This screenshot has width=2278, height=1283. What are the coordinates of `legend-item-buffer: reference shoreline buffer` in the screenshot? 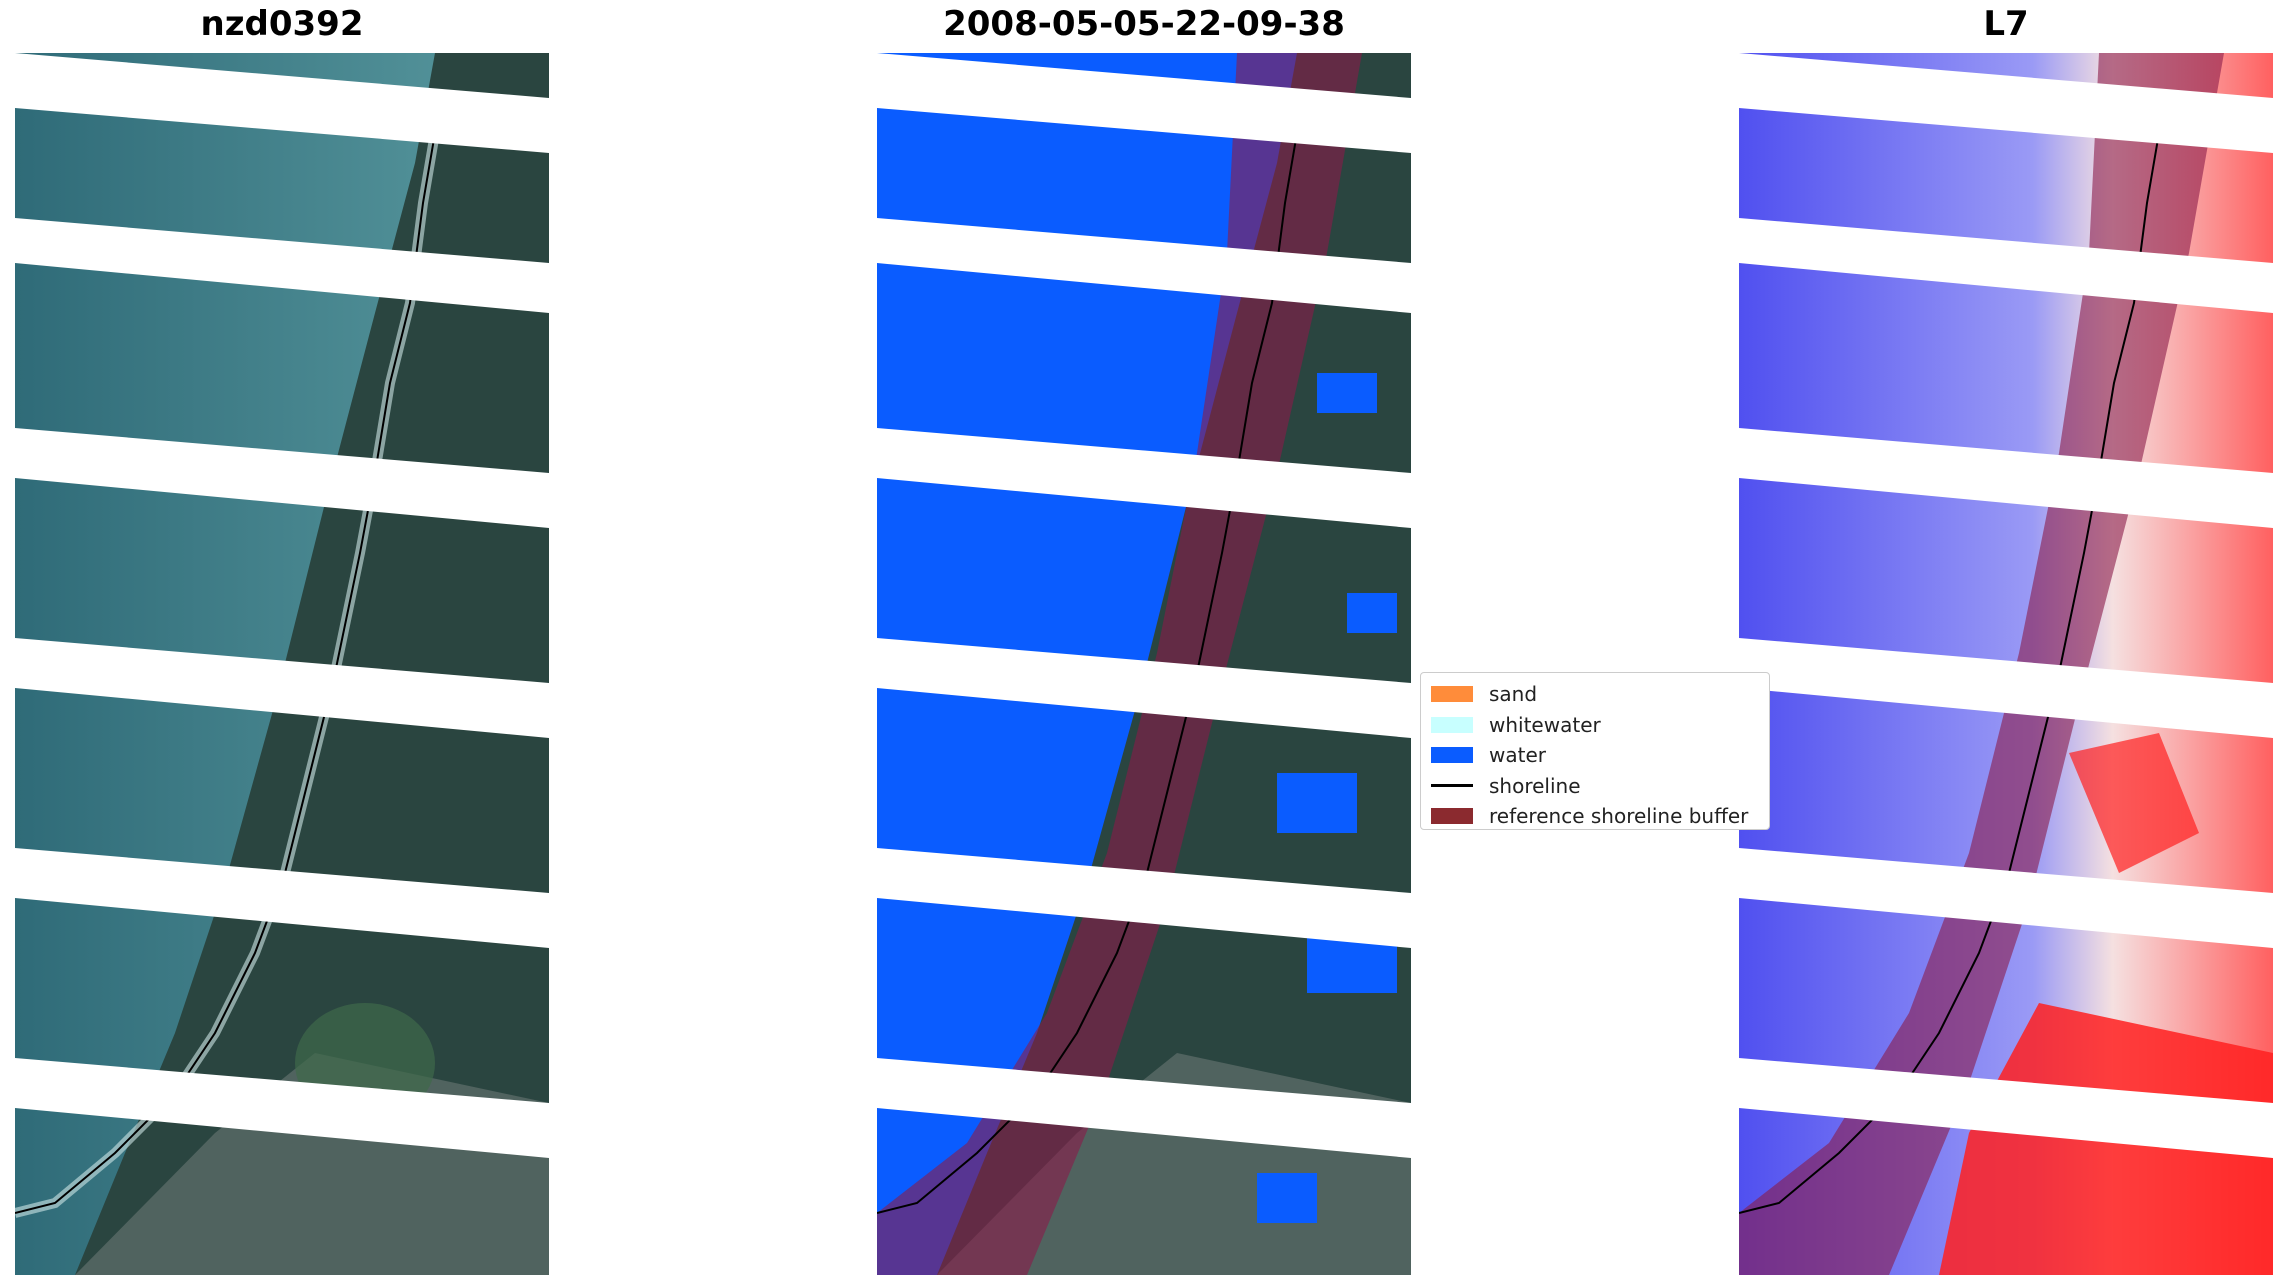 It's located at (1600, 816).